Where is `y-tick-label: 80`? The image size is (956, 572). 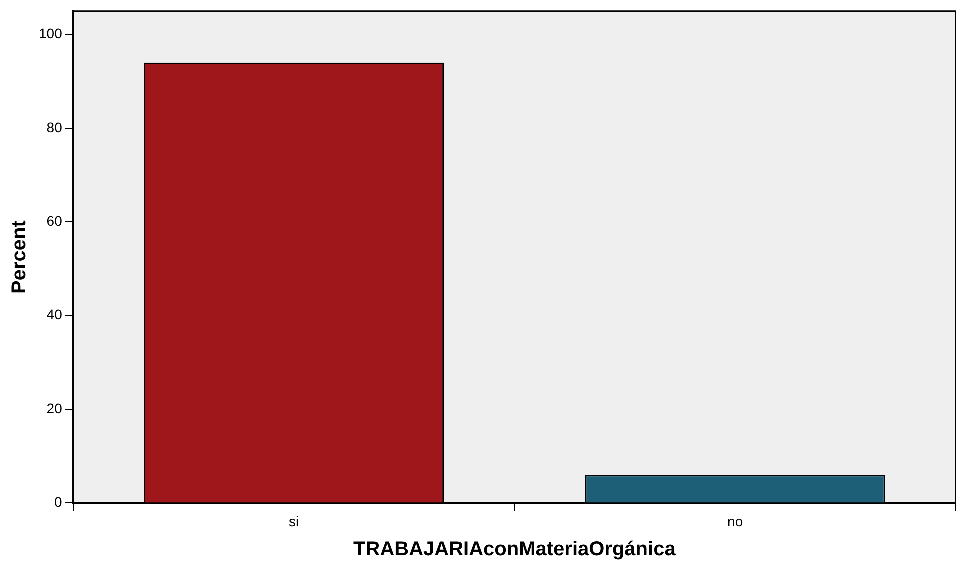
y-tick-label: 80 is located at coordinates (54, 127).